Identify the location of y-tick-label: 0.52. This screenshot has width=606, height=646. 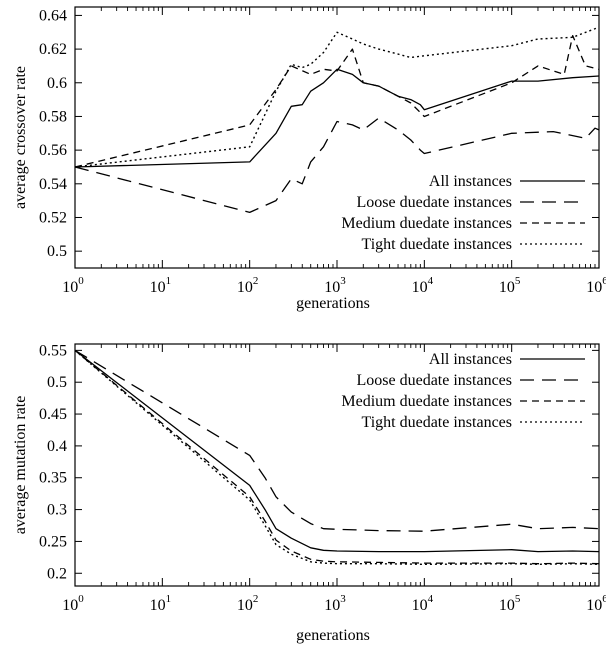
(53, 217).